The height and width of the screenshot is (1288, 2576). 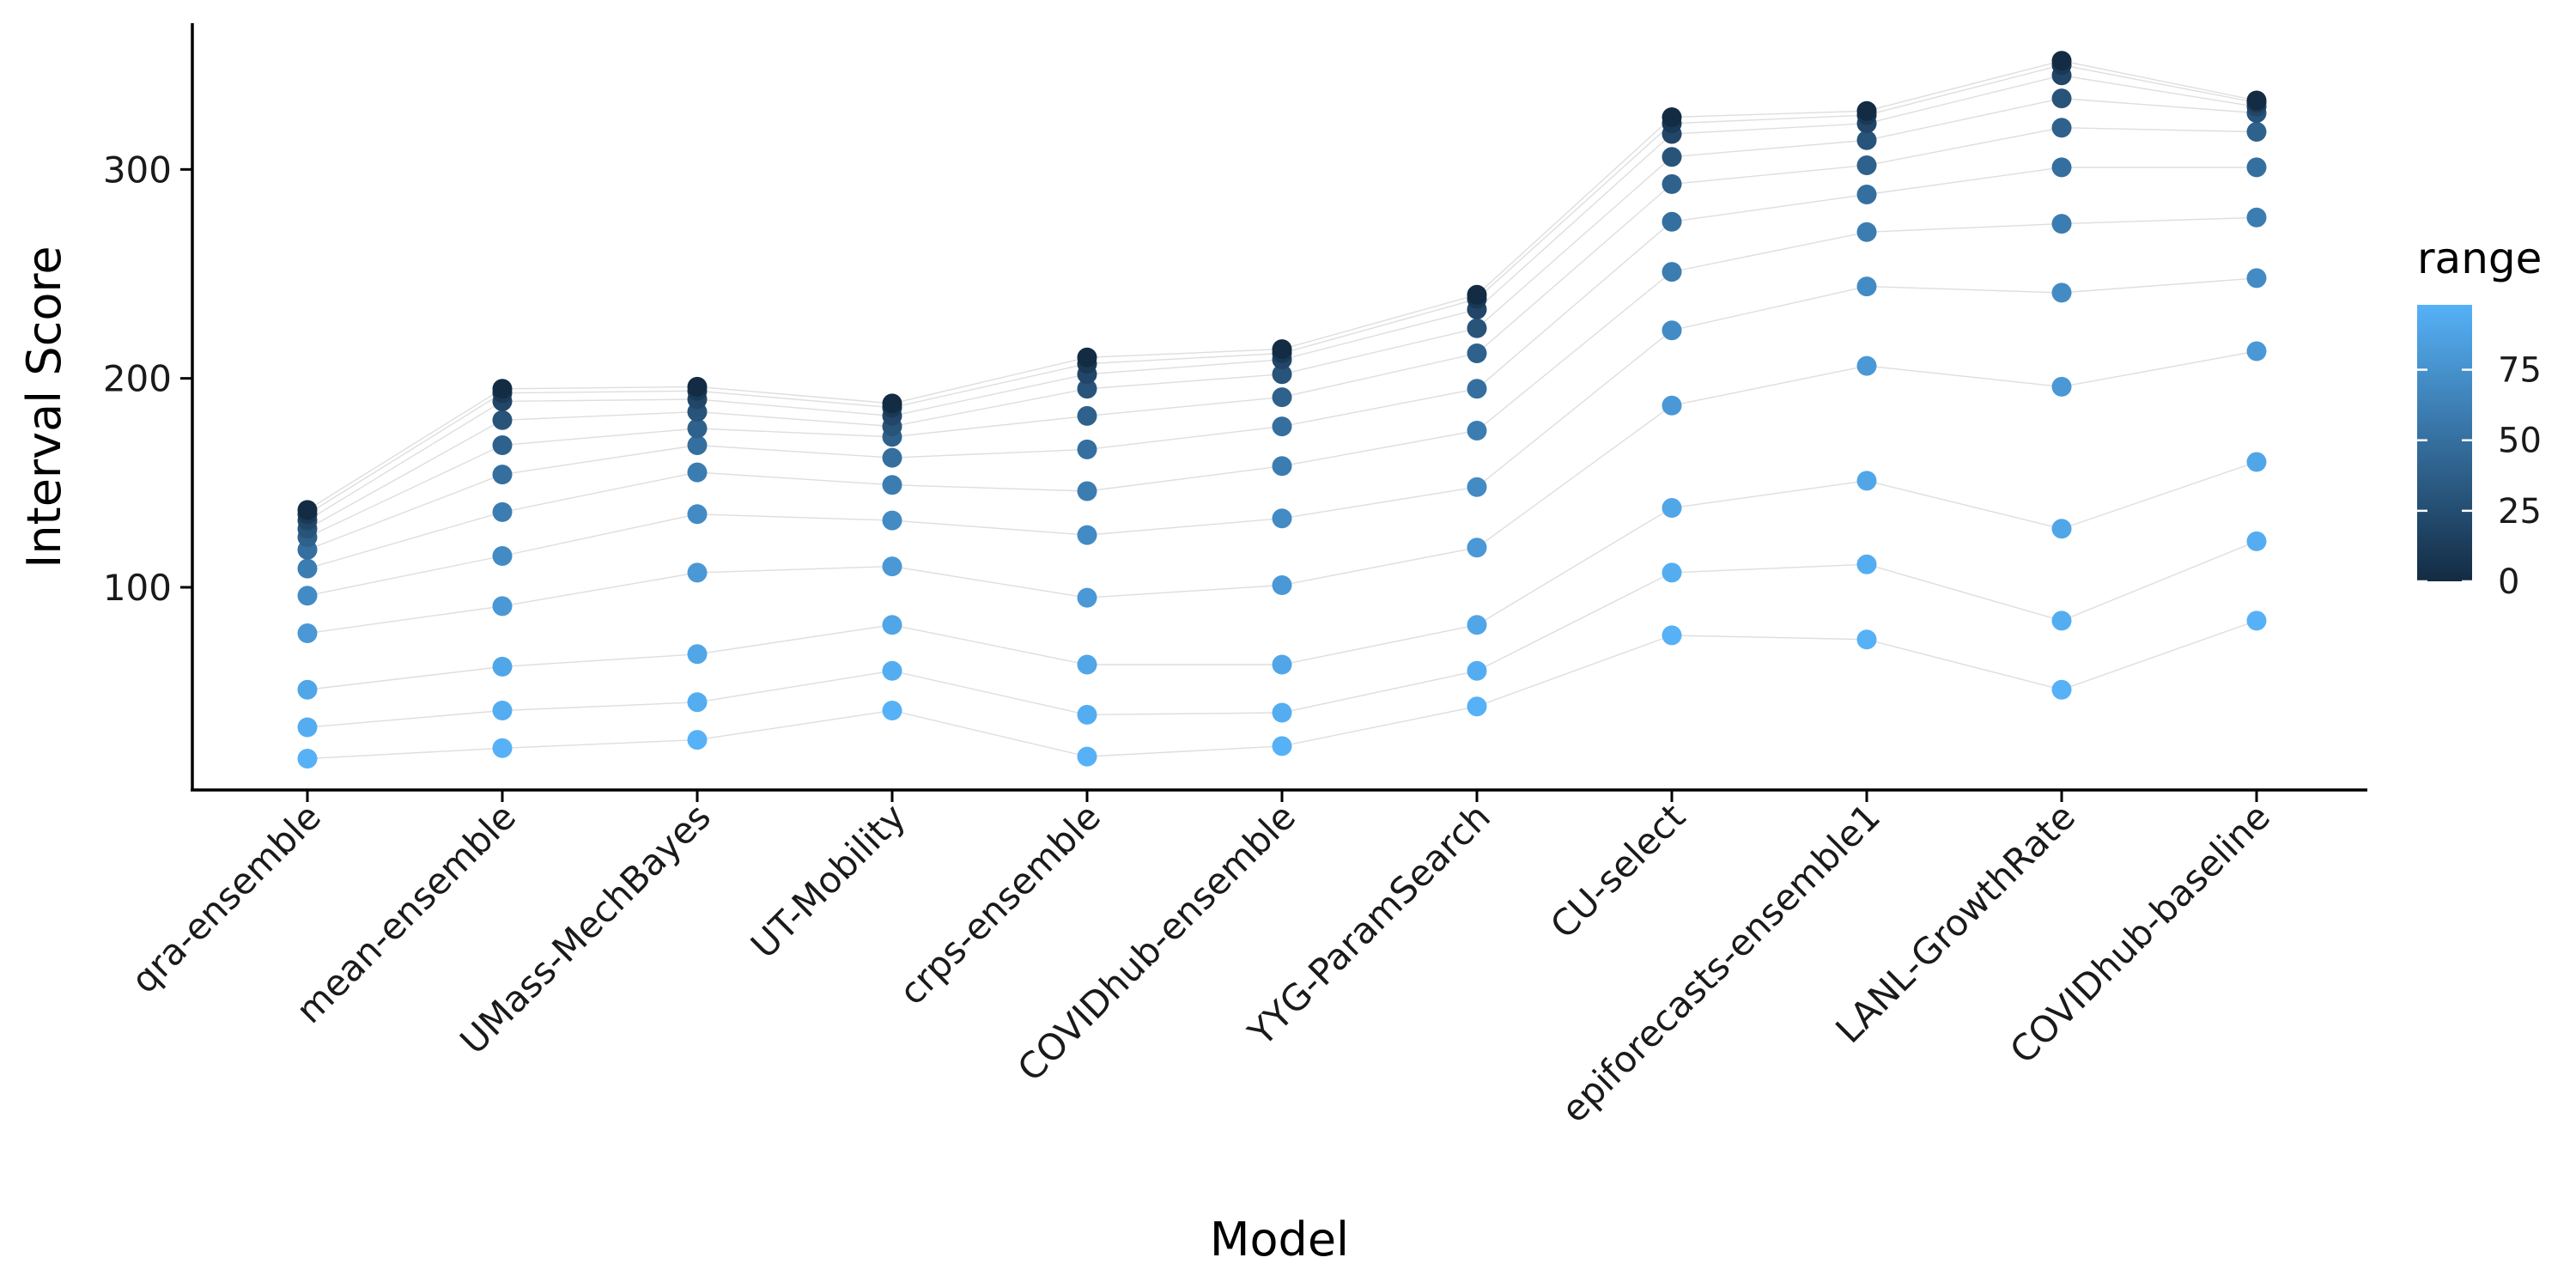 I want to click on y-tick-label: 100, so click(x=137, y=588).